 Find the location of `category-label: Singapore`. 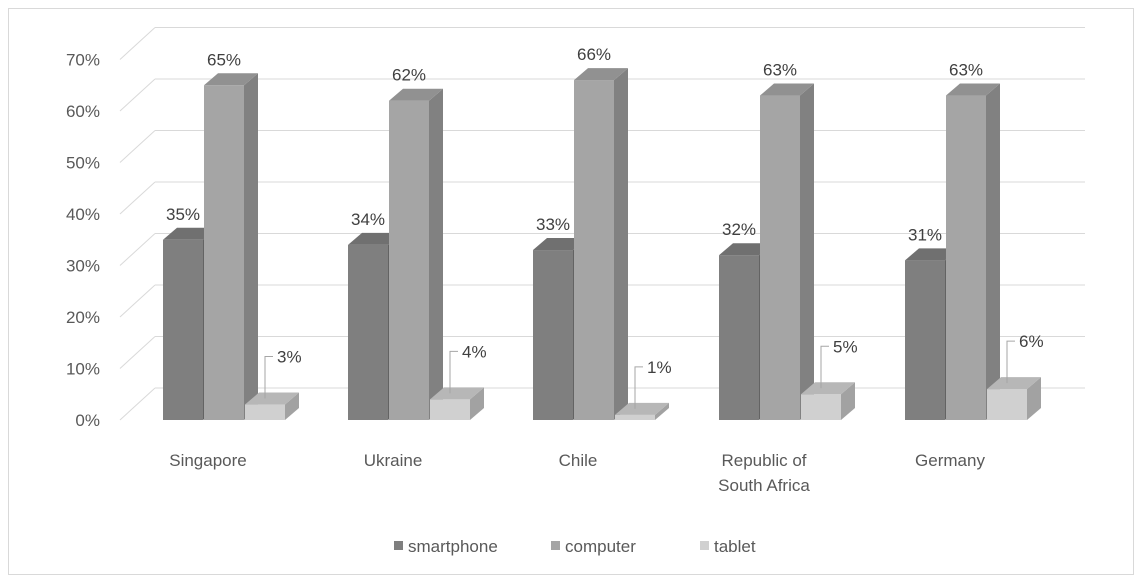

category-label: Singapore is located at coordinates (208, 460).